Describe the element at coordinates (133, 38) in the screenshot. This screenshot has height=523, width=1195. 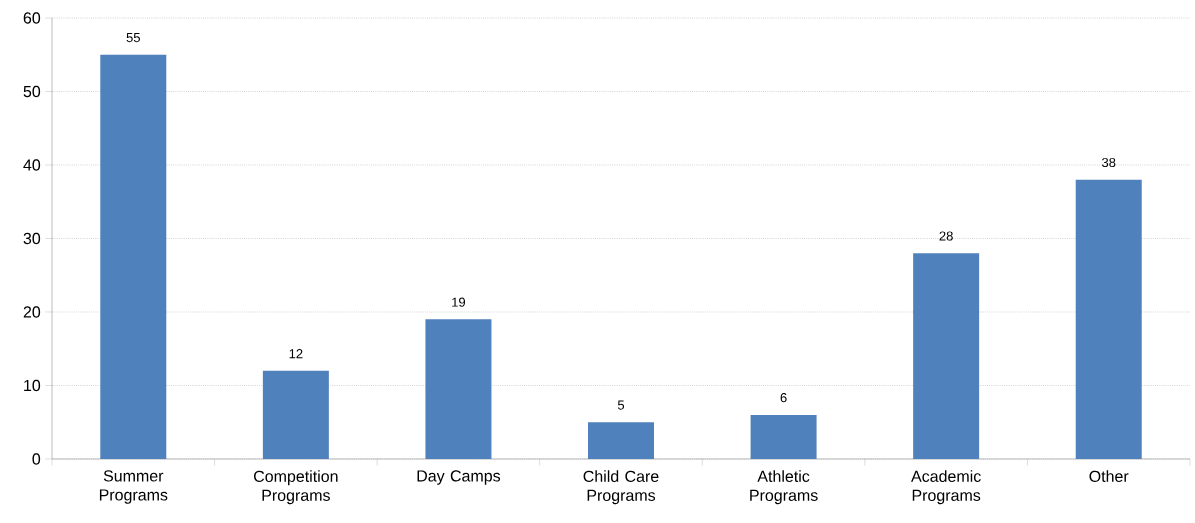
I see `data-label: 55` at that location.